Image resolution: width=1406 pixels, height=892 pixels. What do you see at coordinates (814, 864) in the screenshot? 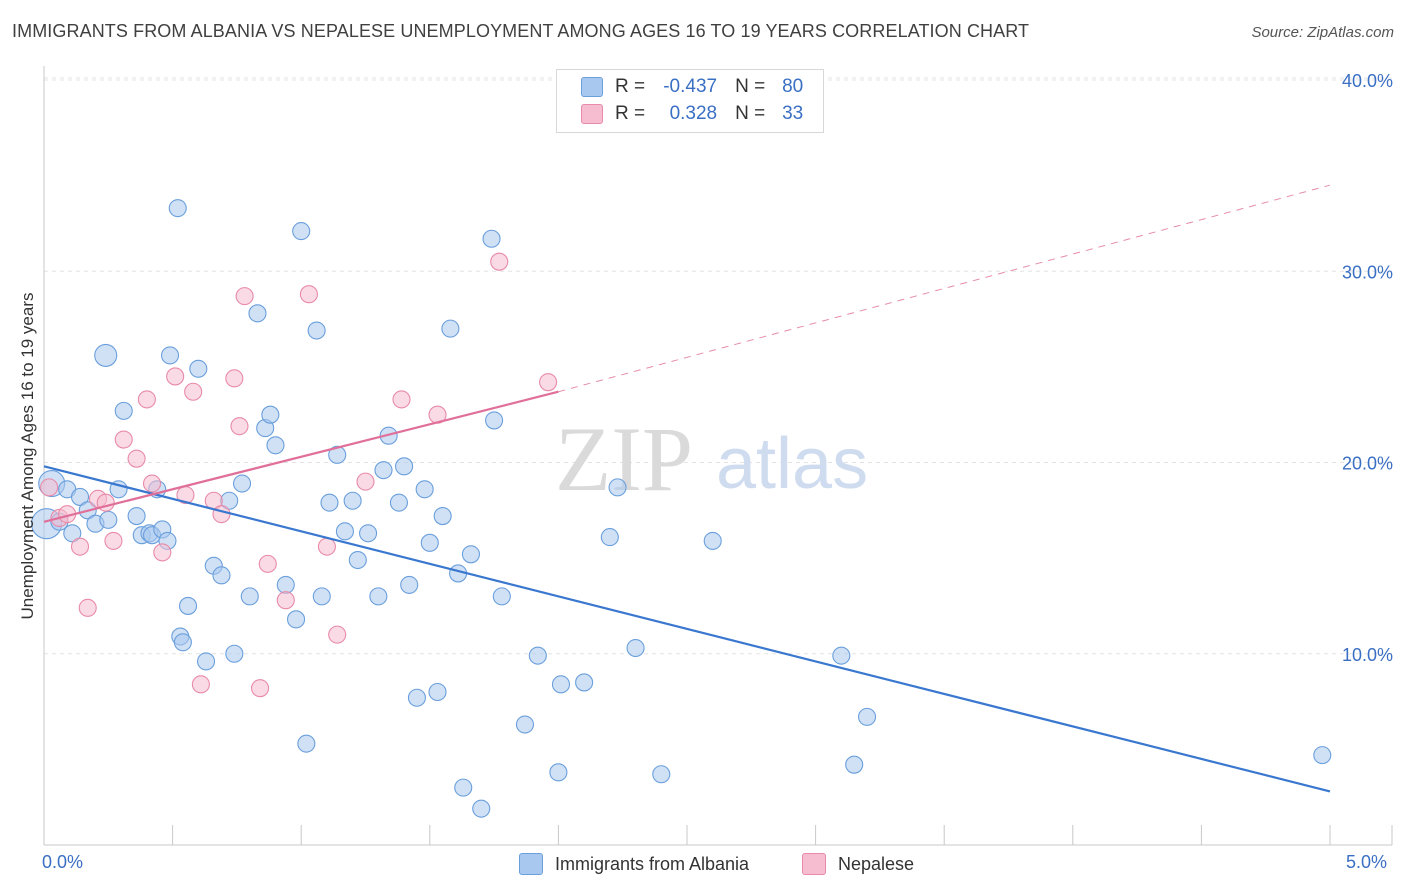
I see `series-legend-swatch-nepalese` at bounding box center [814, 864].